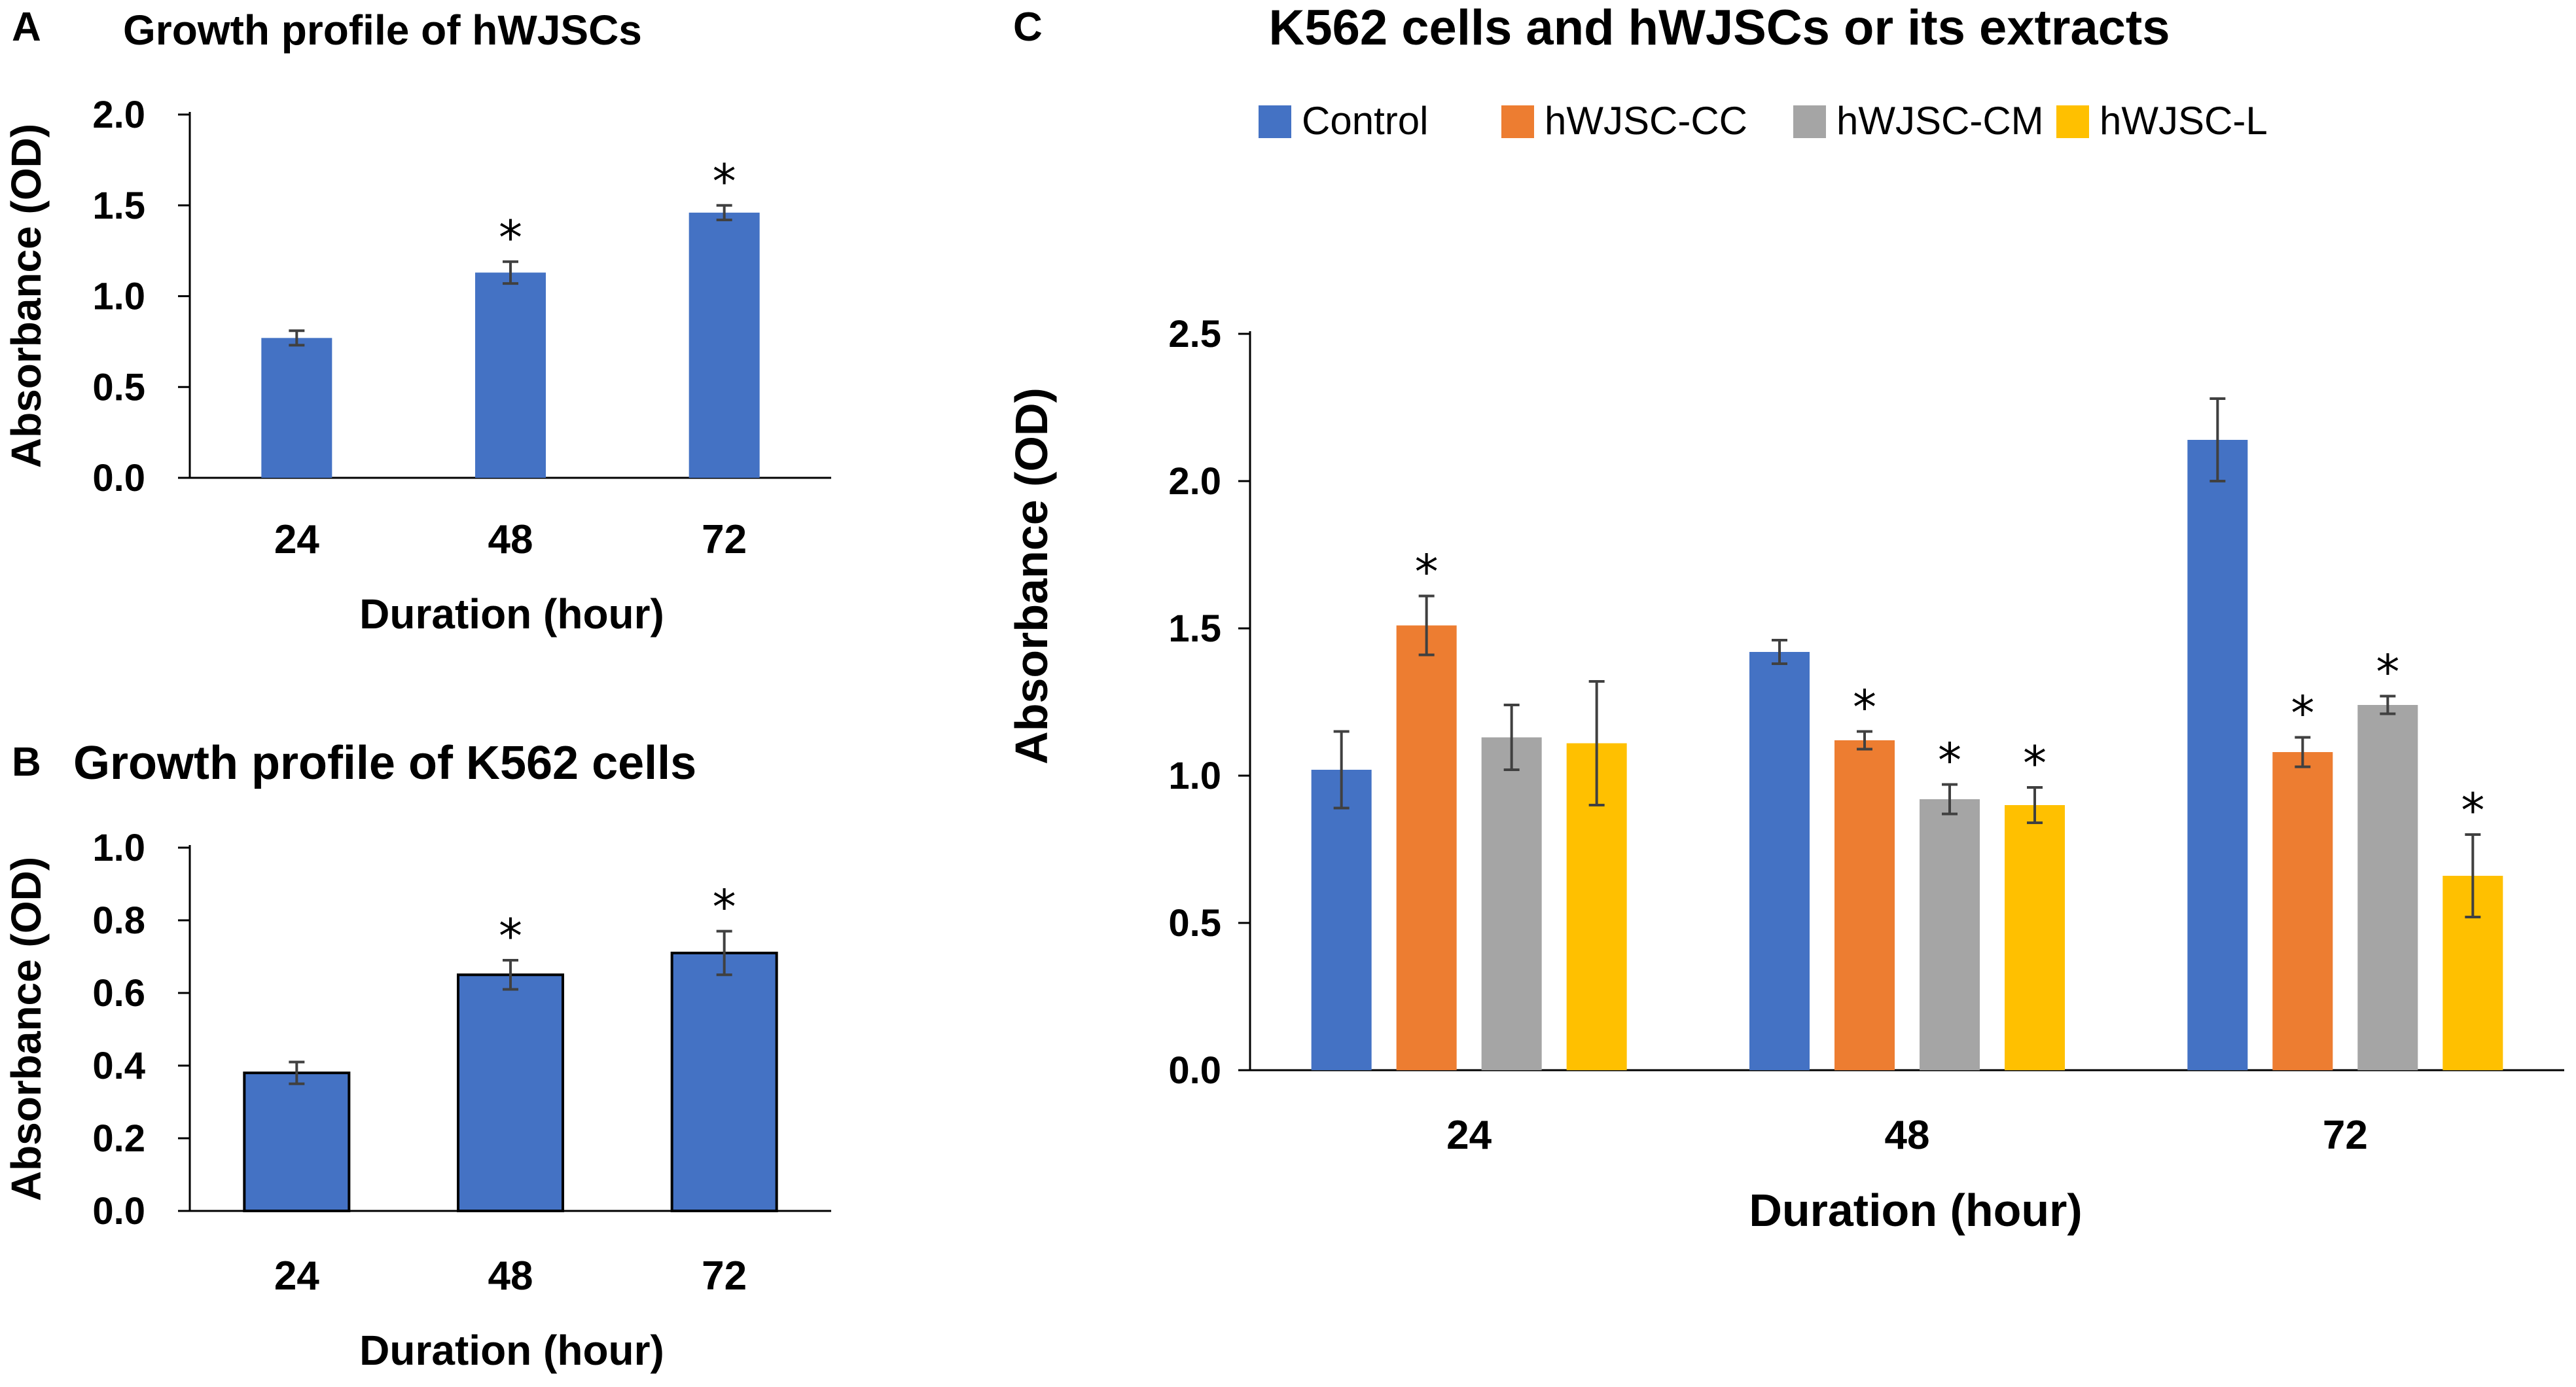  Describe the element at coordinates (1940, 121) in the screenshot. I see `legend-label: hWJSC-CM` at that location.